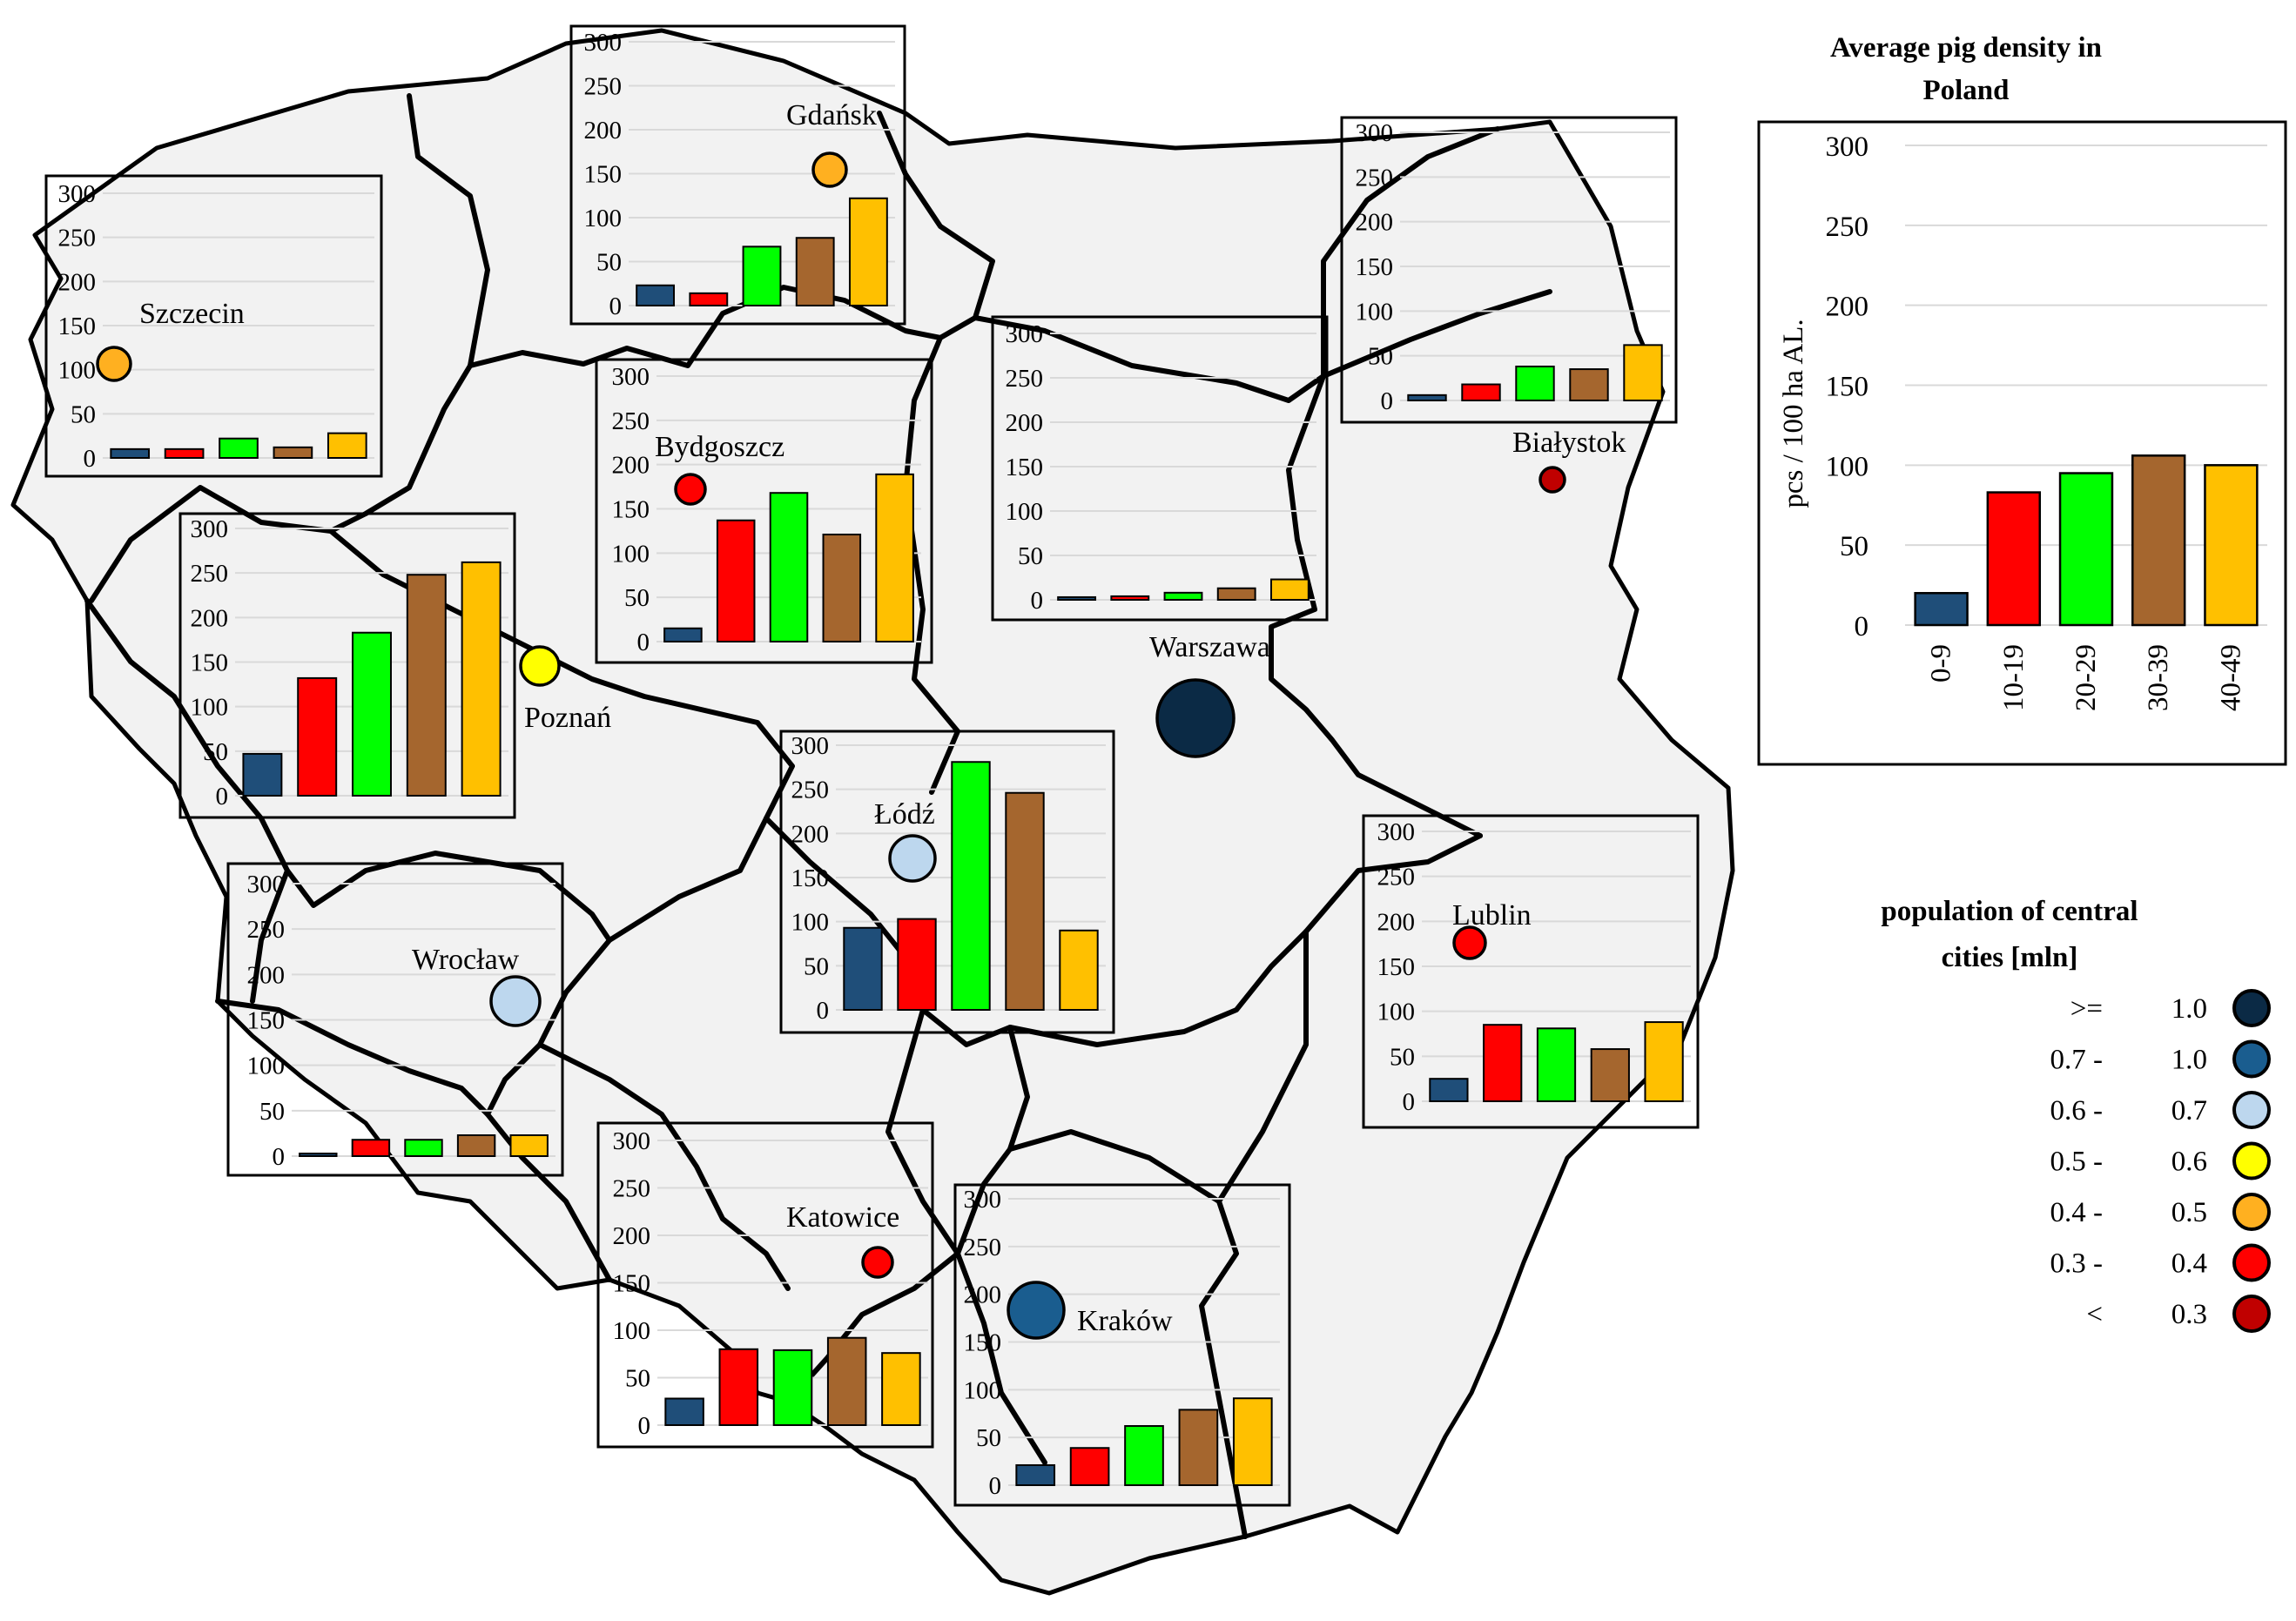  What do you see at coordinates (2189, 1009) in the screenshot?
I see `legend-range-value: 1.0` at bounding box center [2189, 1009].